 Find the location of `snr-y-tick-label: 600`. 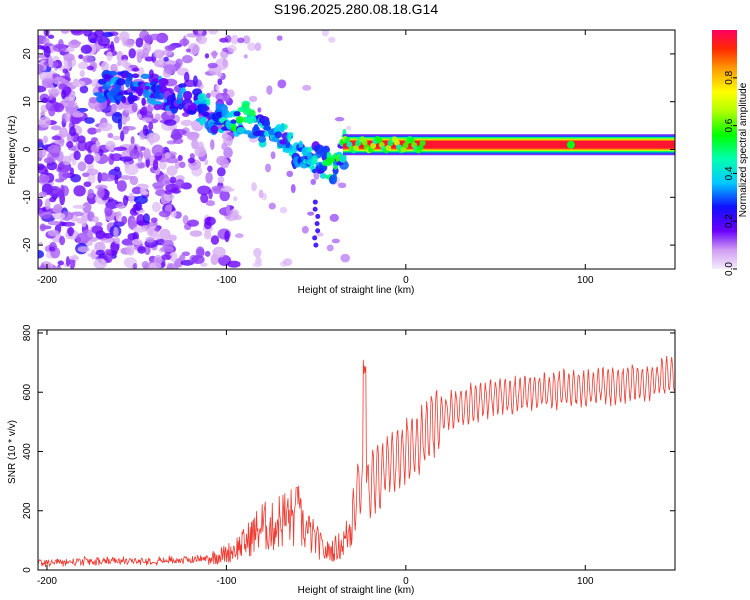

snr-y-tick-label: 600 is located at coordinates (27, 391).